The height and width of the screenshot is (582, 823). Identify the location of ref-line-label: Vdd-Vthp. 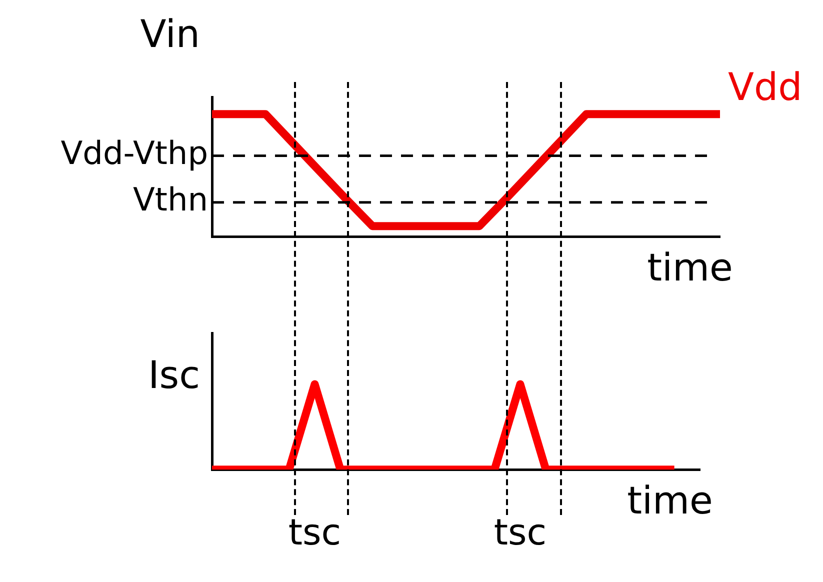
(134, 153).